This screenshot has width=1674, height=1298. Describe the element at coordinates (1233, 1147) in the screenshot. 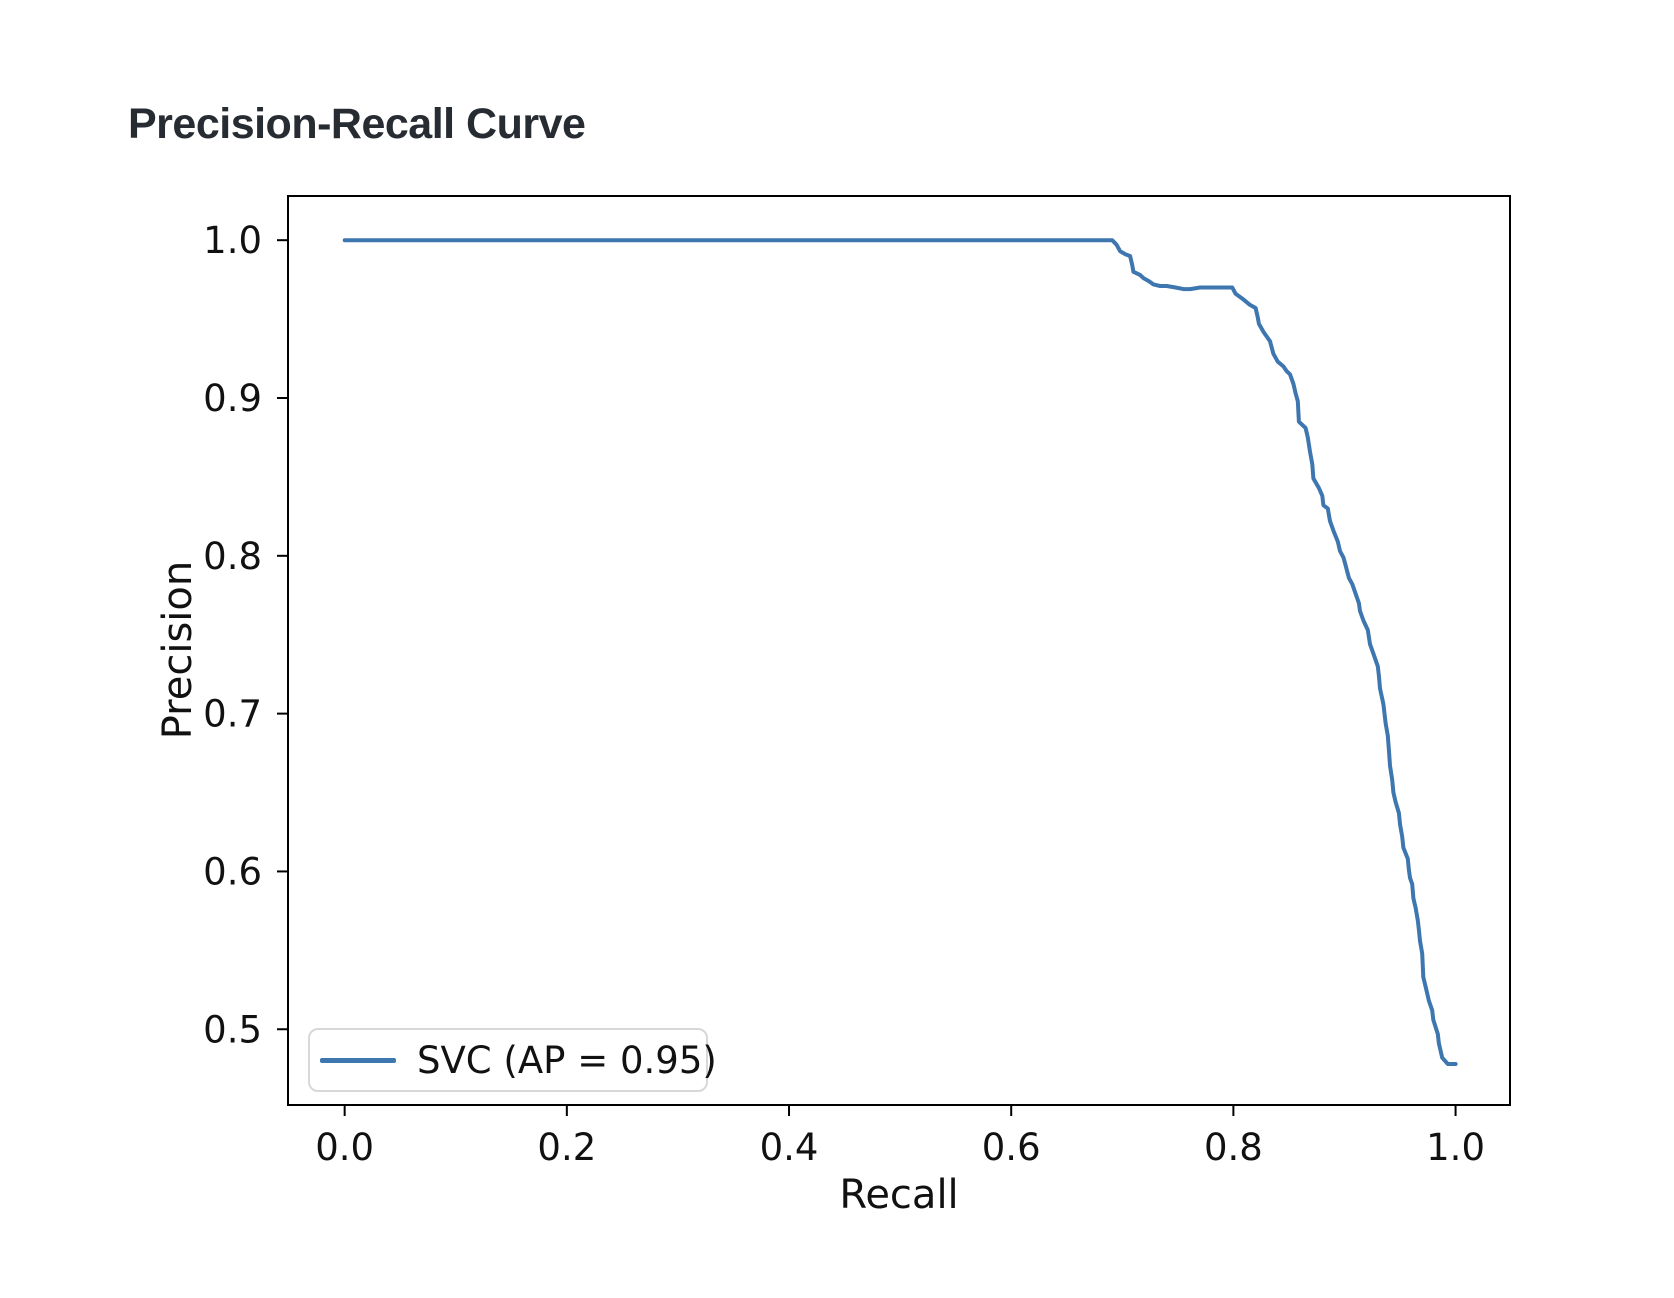

I see `x-tick-label: 0.8` at that location.